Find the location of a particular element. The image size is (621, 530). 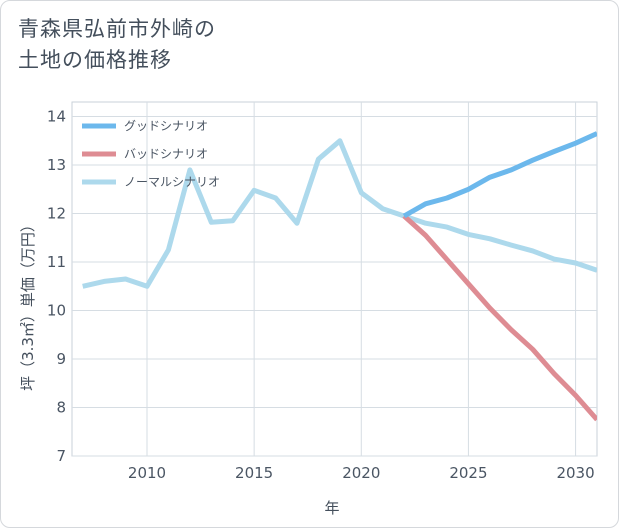

x-tick-label: 2010 is located at coordinates (147, 473).